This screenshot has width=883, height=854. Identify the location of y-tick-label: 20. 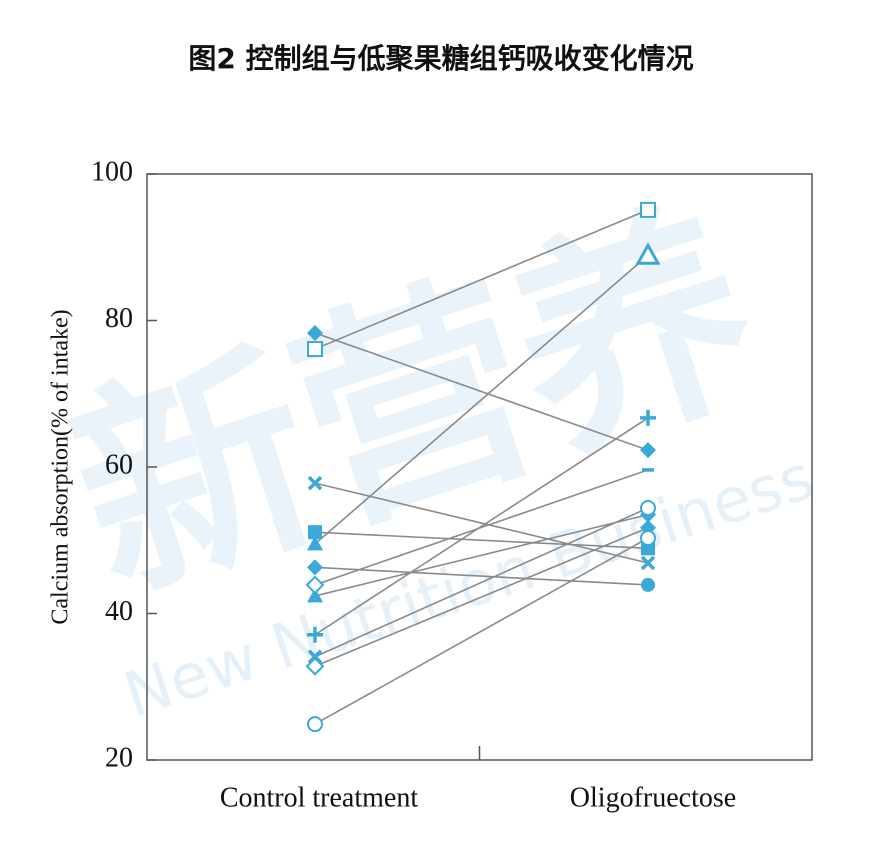
(119, 757).